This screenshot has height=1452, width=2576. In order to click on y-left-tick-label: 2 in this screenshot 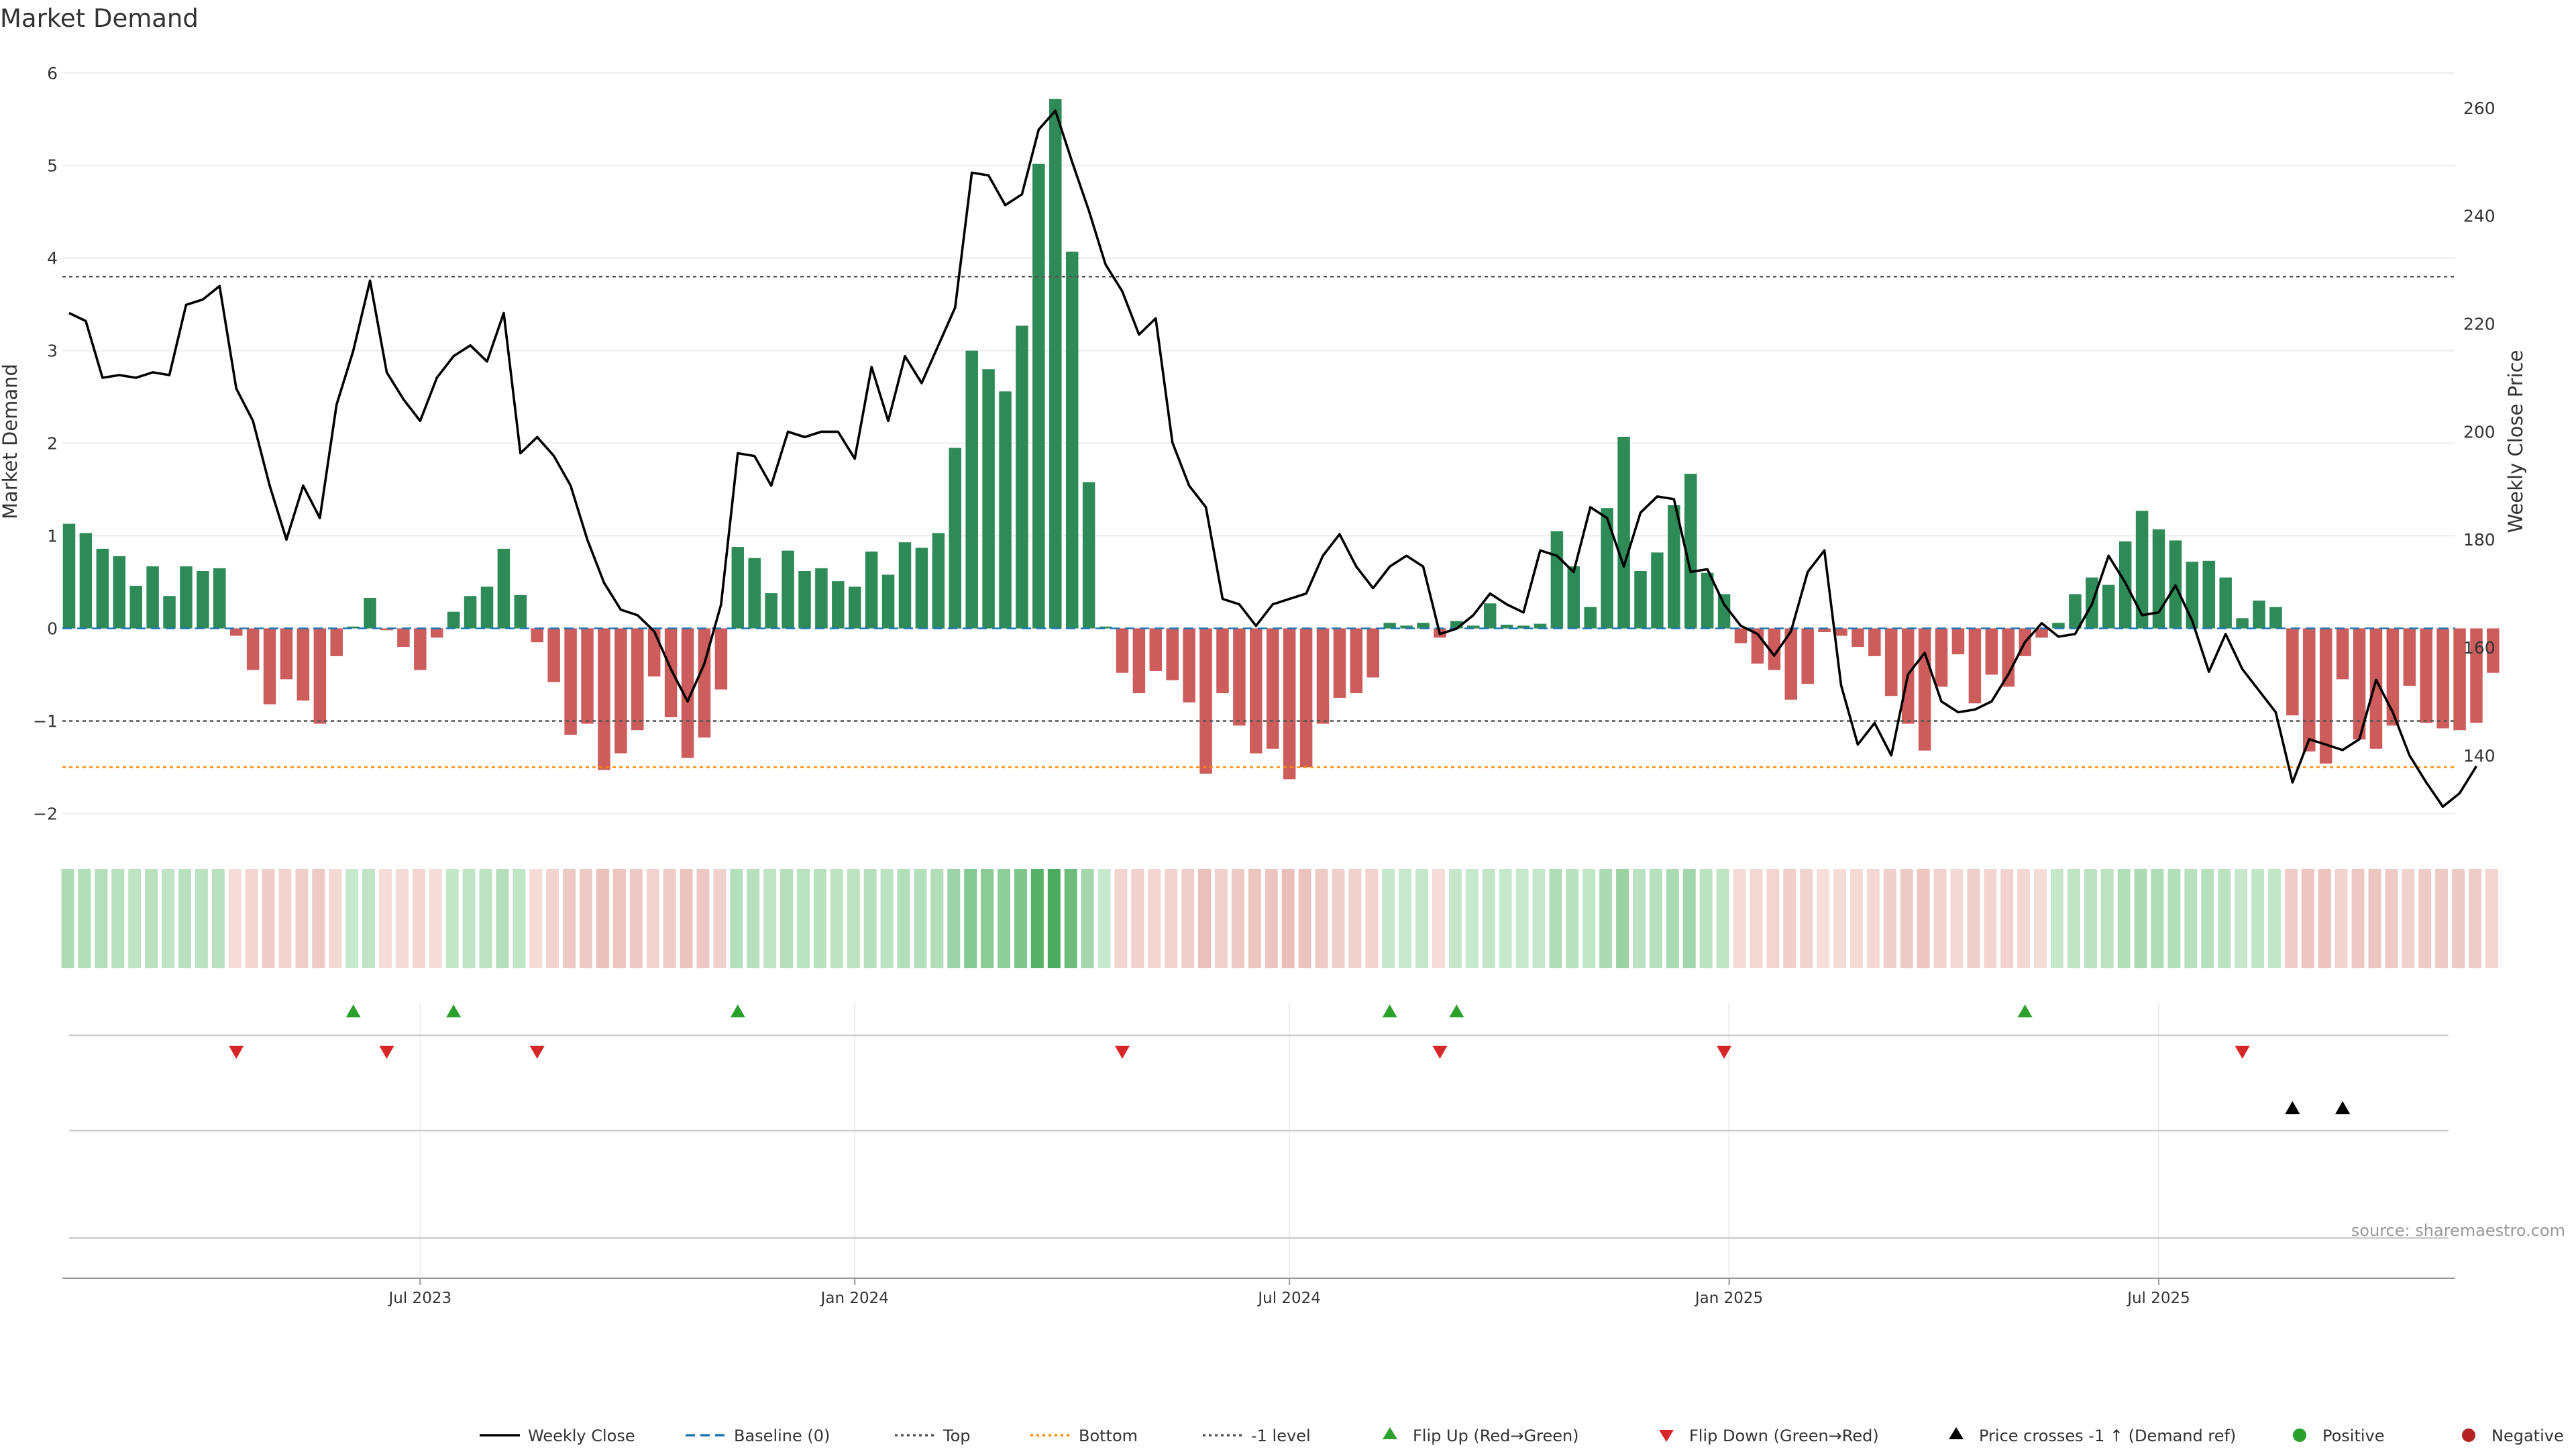, I will do `click(52, 444)`.